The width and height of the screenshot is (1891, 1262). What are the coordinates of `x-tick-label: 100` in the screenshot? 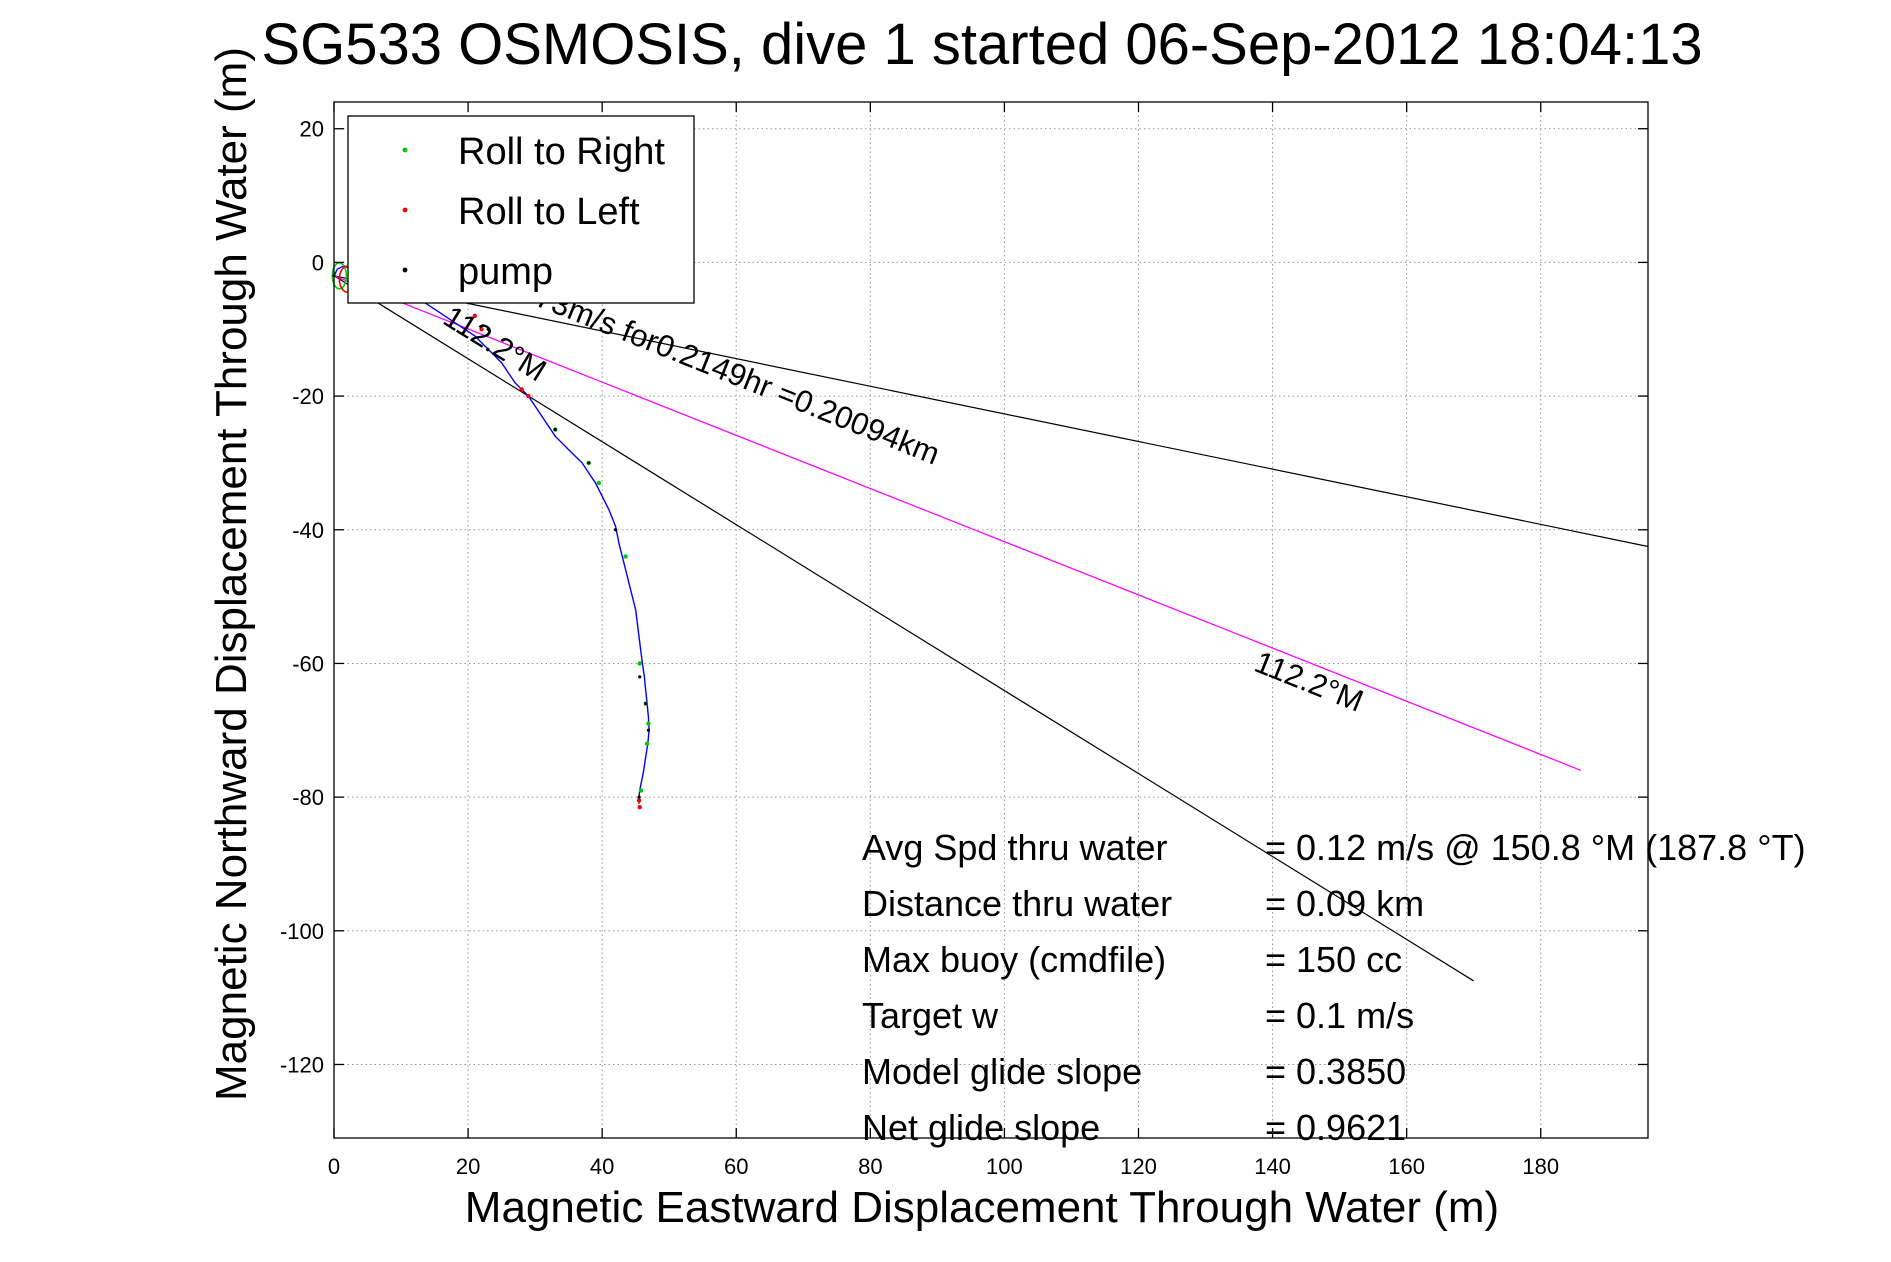 It's located at (1004, 1166).